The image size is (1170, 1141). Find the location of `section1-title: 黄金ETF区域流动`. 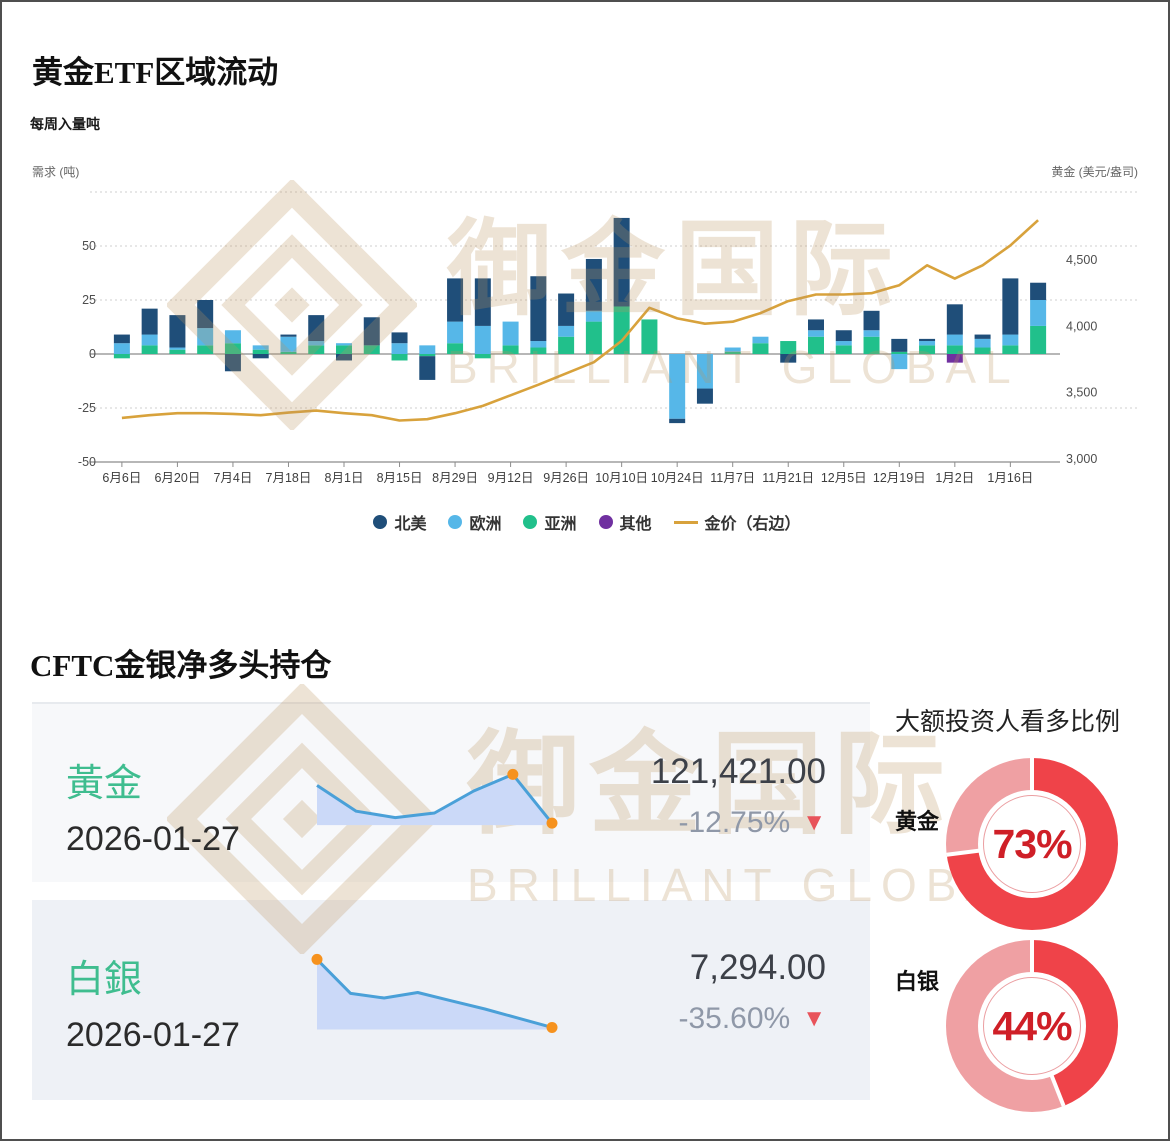

section1-title: 黄金ETF区域流动 is located at coordinates (155, 72).